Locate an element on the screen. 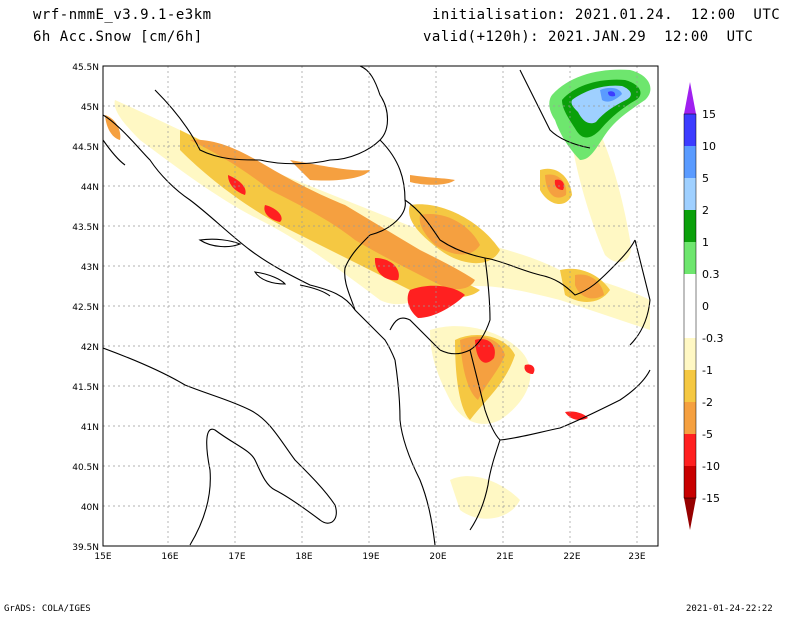  lat-label: 41N is located at coordinates (90, 428).